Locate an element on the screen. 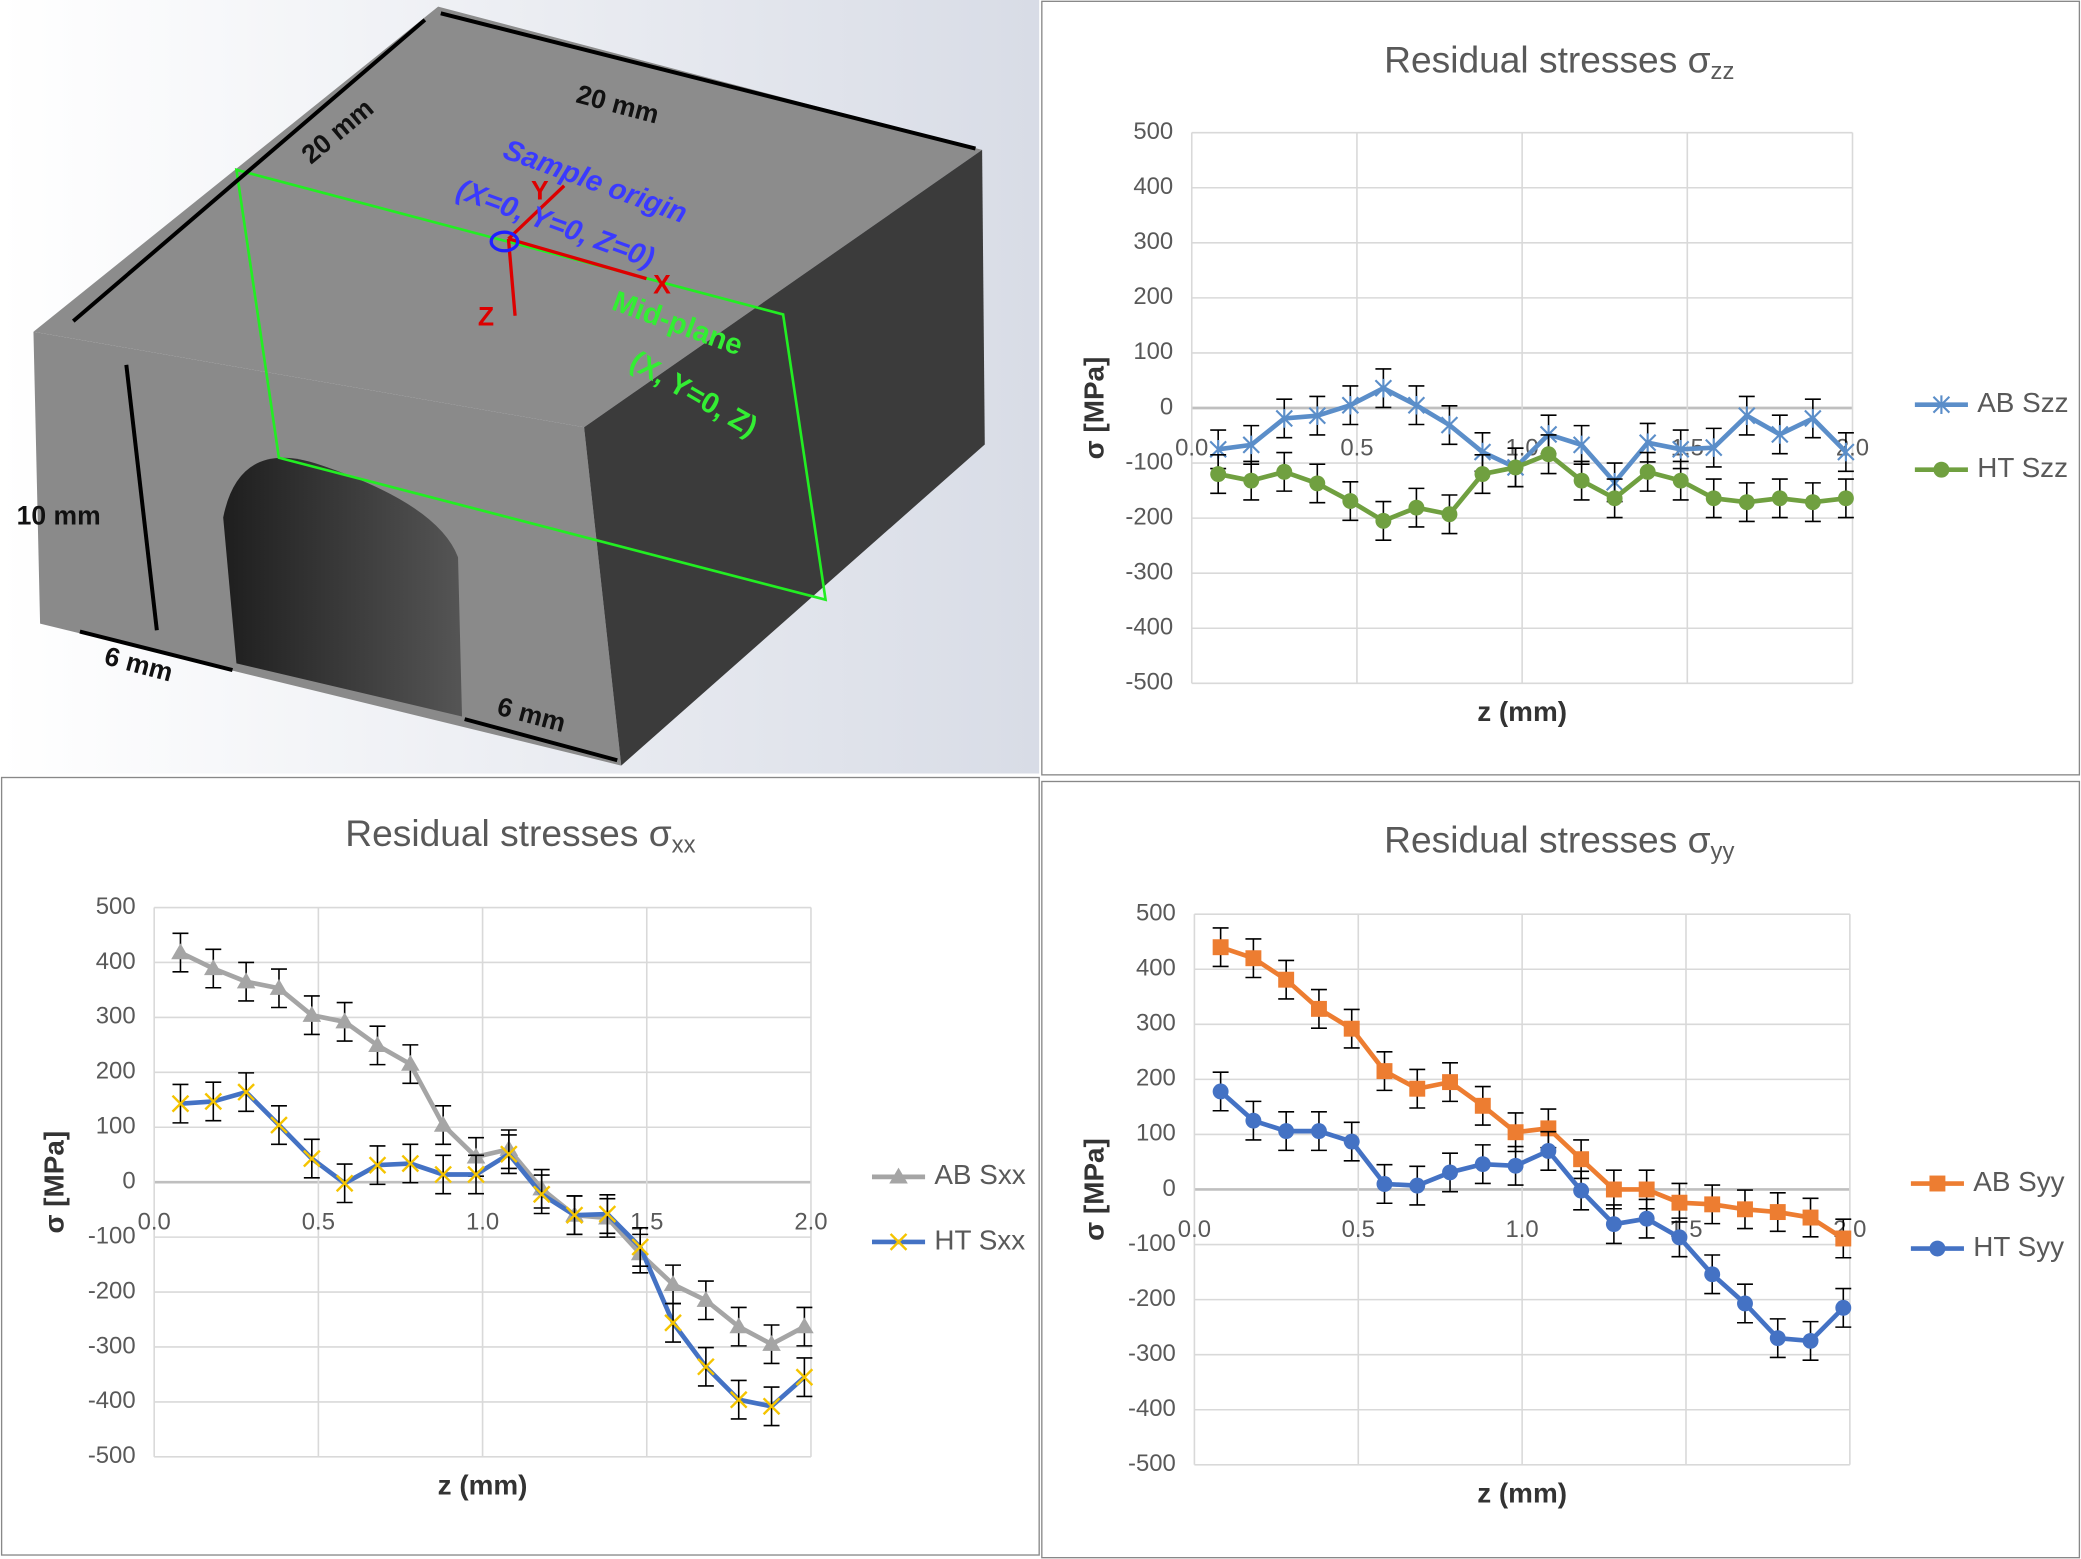 This screenshot has width=2081, height=1559. series-line is located at coordinates (492, 1148).